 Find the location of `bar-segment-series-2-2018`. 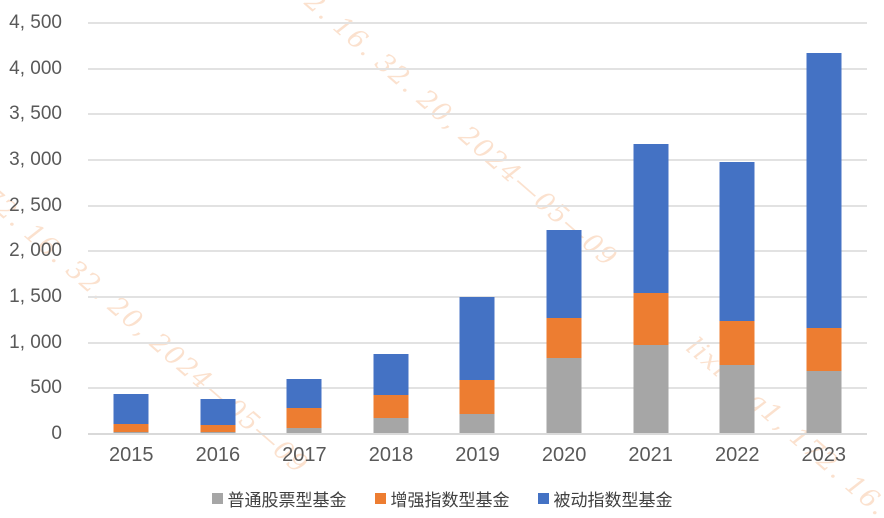

bar-segment-series-2-2018 is located at coordinates (391, 374).